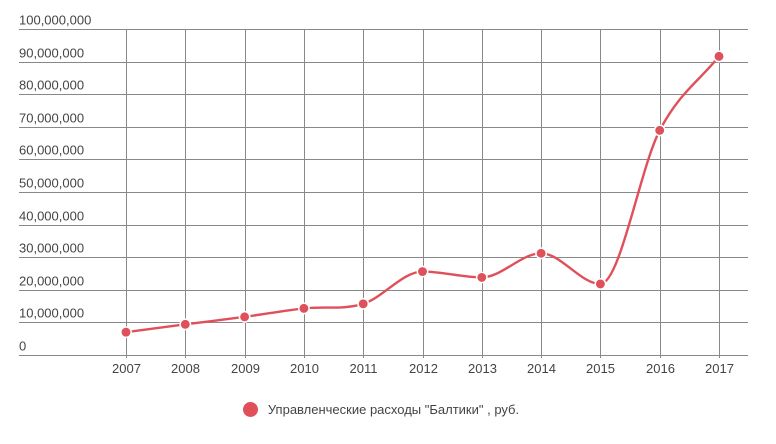  What do you see at coordinates (51, 183) in the screenshot?
I see `y-tick-label: 50,000,000` at bounding box center [51, 183].